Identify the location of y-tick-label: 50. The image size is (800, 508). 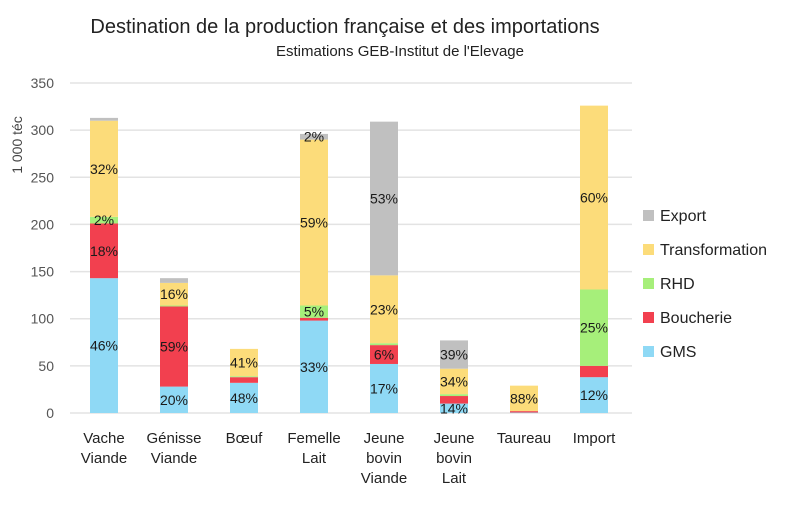
(46, 366).